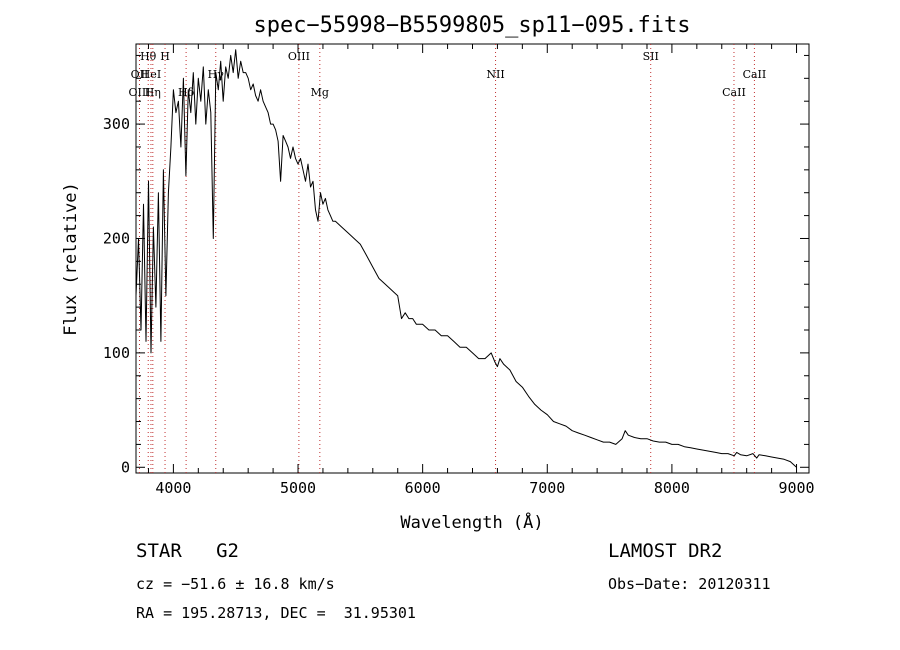 The image size is (900, 650). What do you see at coordinates (116, 238) in the screenshot?
I see `y-tick-label: 200` at bounding box center [116, 238].